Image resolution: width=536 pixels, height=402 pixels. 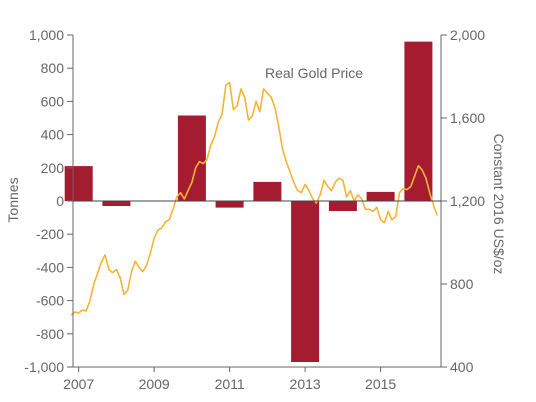 What do you see at coordinates (342, 206) in the screenshot?
I see `bar-2014` at bounding box center [342, 206].